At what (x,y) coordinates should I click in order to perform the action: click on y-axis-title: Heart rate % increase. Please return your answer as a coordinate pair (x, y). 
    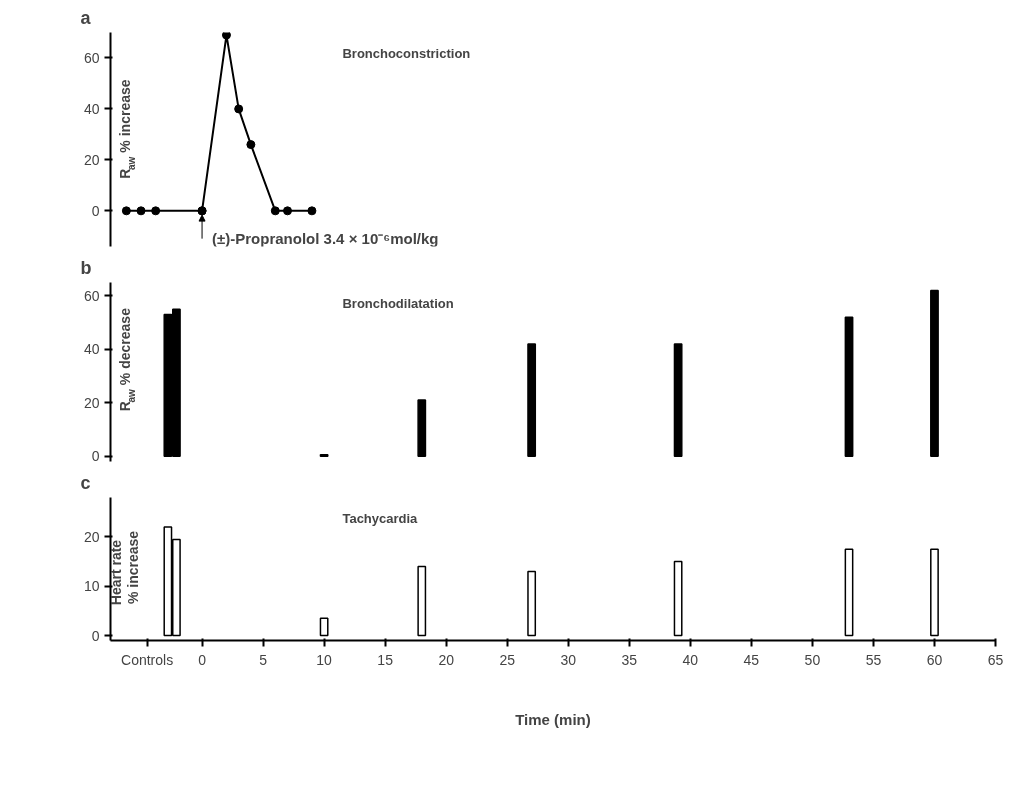
    Looking at the image, I should click on (124, 568).